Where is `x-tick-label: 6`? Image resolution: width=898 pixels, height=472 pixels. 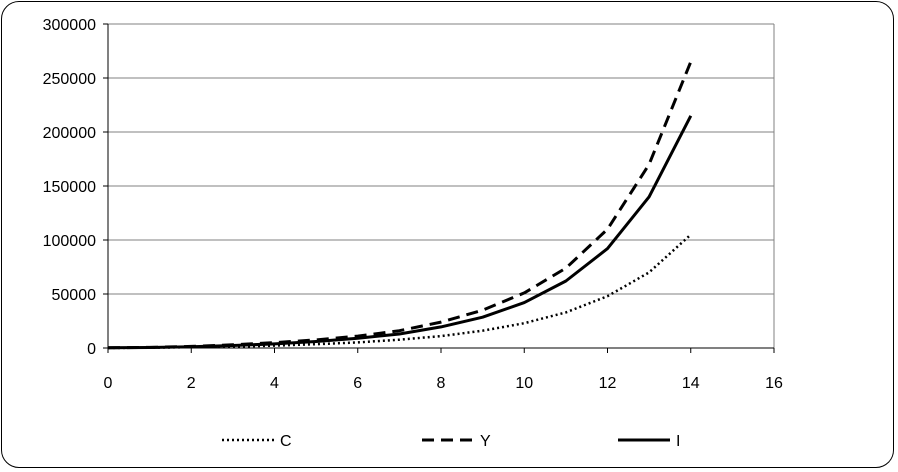
x-tick-label: 6 is located at coordinates (357, 383).